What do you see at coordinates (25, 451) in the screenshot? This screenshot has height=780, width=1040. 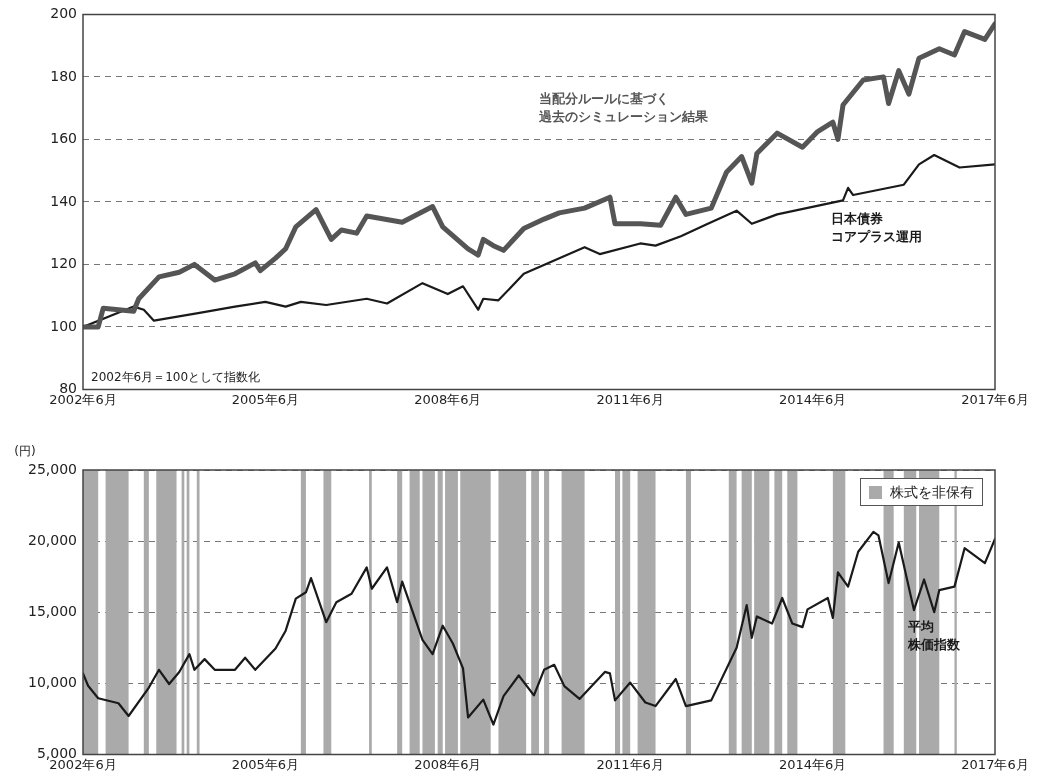 I see `y-axis-title: (円)` at bounding box center [25, 451].